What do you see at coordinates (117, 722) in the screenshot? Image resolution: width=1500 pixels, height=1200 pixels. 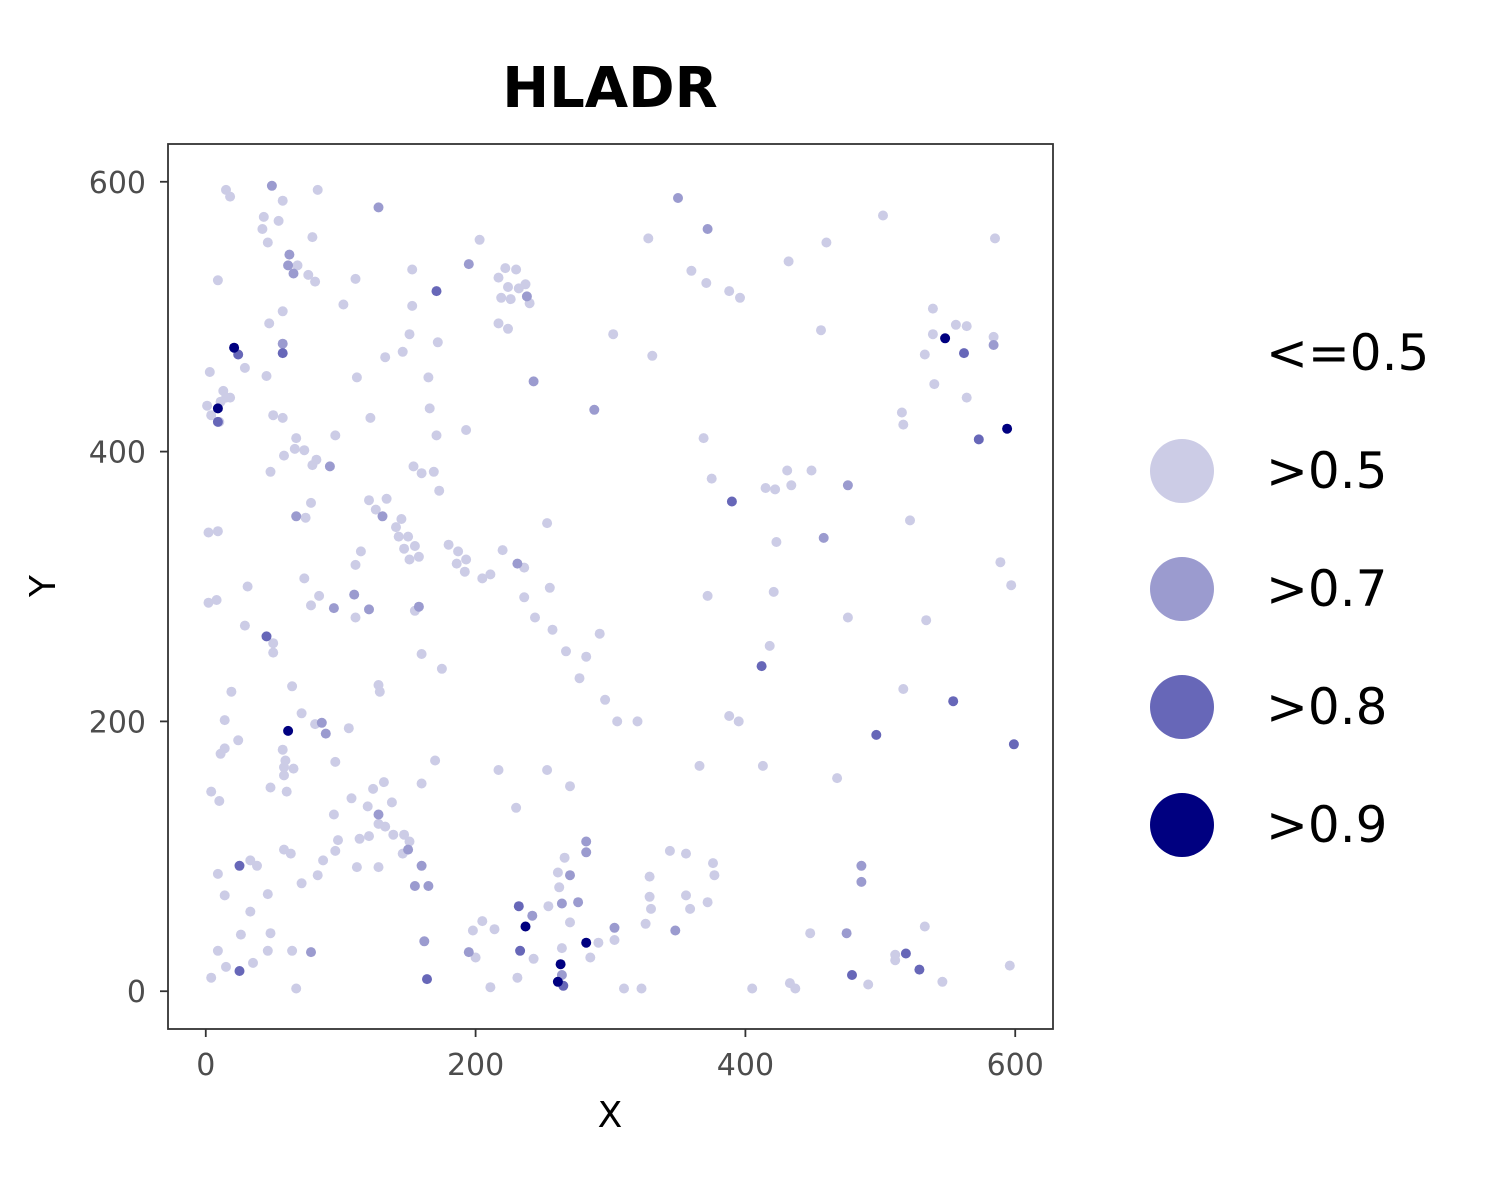 I see `y-tick-label: 200` at bounding box center [117, 722].